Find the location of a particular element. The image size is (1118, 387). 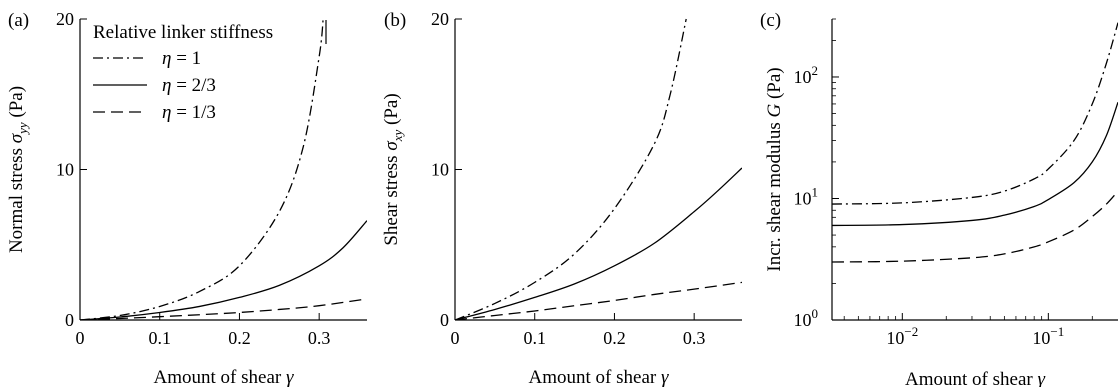

legend-title: Relative linker stiffness is located at coordinates (183, 32).